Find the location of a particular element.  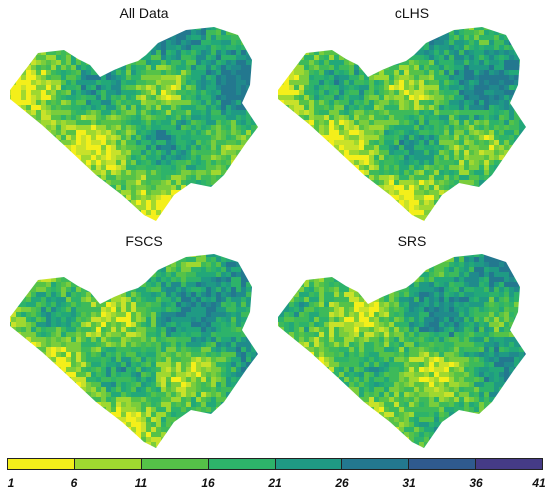

legend-tick-label: 31 is located at coordinates (409, 483).